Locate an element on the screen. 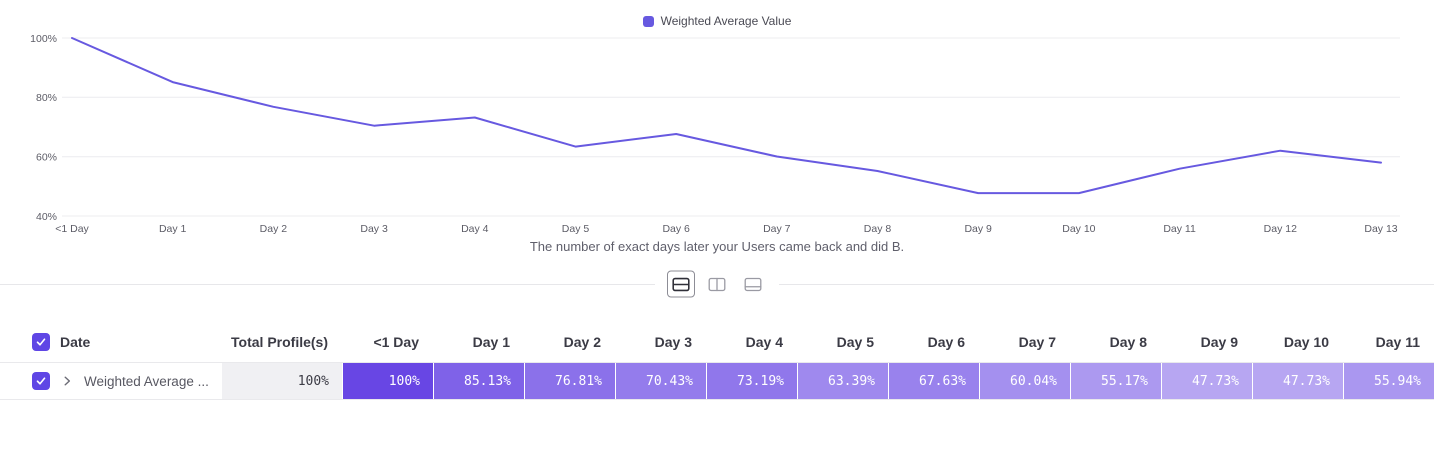 The width and height of the screenshot is (1434, 469). svg-text: Day 10 is located at coordinates (1078, 229).